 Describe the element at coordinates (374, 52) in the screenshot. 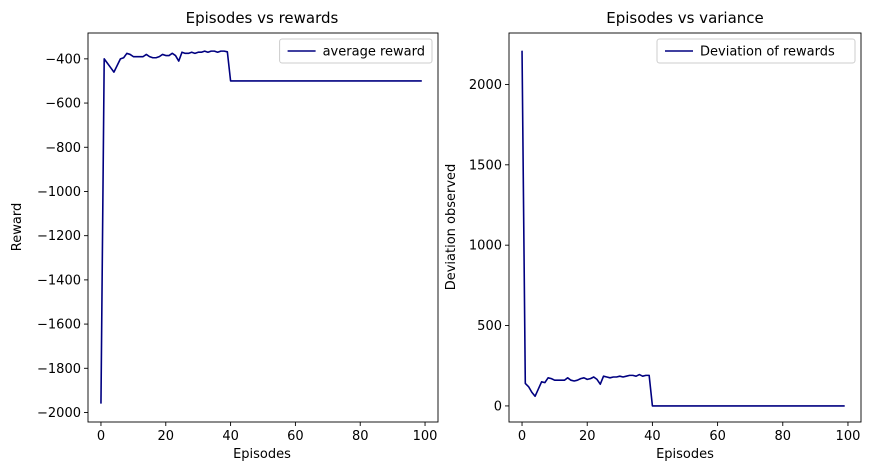

I see `legend-label: average reward` at that location.